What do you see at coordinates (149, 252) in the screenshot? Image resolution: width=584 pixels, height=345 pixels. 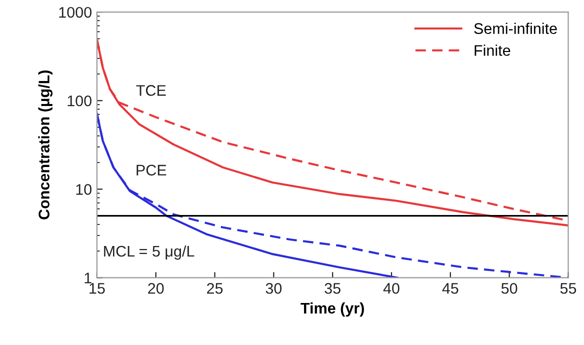 I see `ref-line-label: MCL = 5 μg/L` at bounding box center [149, 252].